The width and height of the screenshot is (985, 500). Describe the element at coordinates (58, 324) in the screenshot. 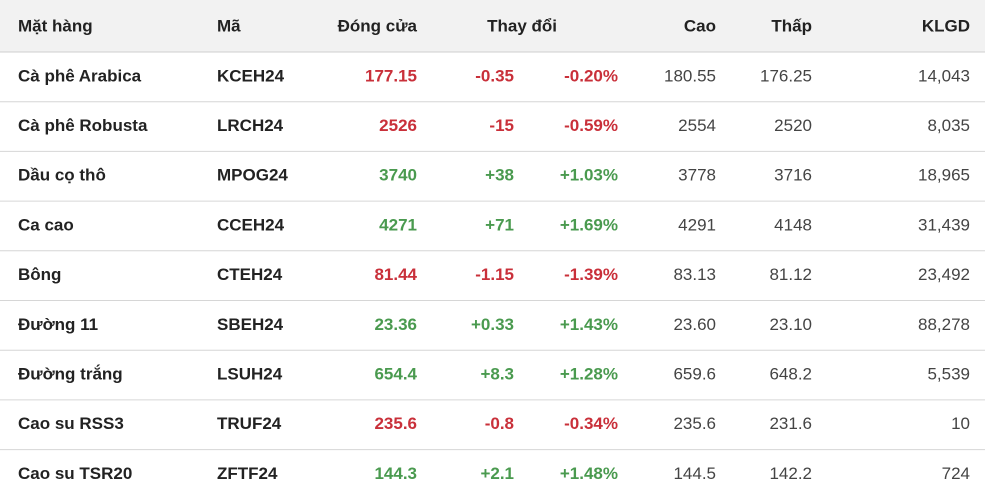

I see `commodity-name: Đường 11` at that location.